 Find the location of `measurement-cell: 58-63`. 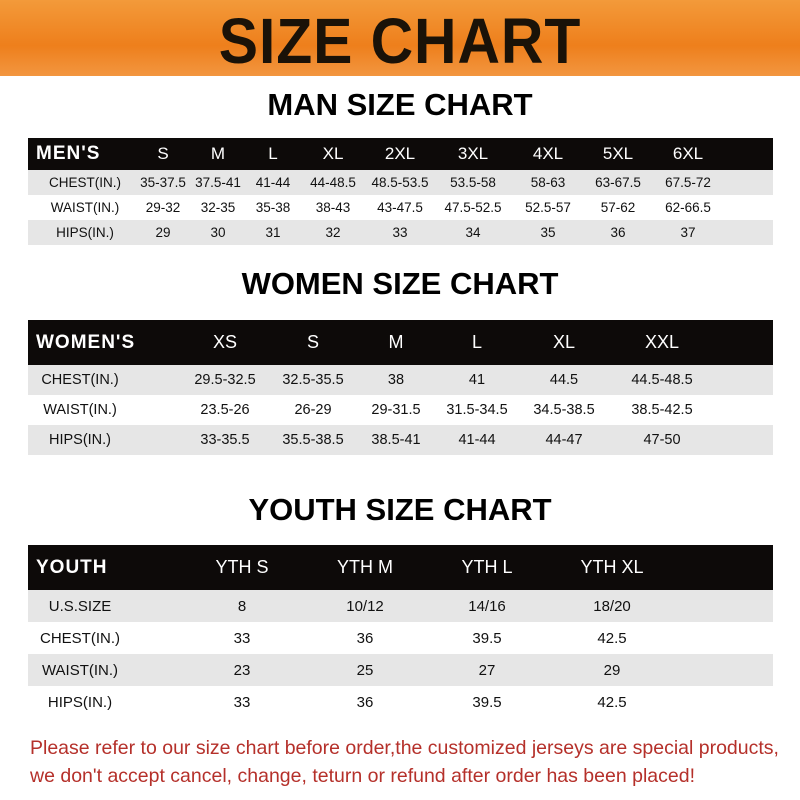

measurement-cell: 58-63 is located at coordinates (548, 182).